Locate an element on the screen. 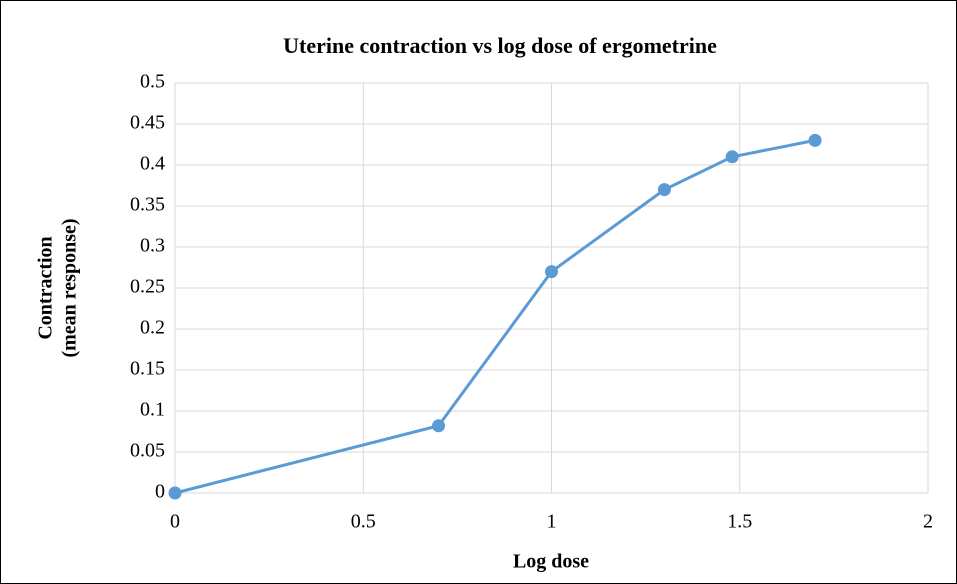  y-tick-label: 0.45 is located at coordinates (147, 123).